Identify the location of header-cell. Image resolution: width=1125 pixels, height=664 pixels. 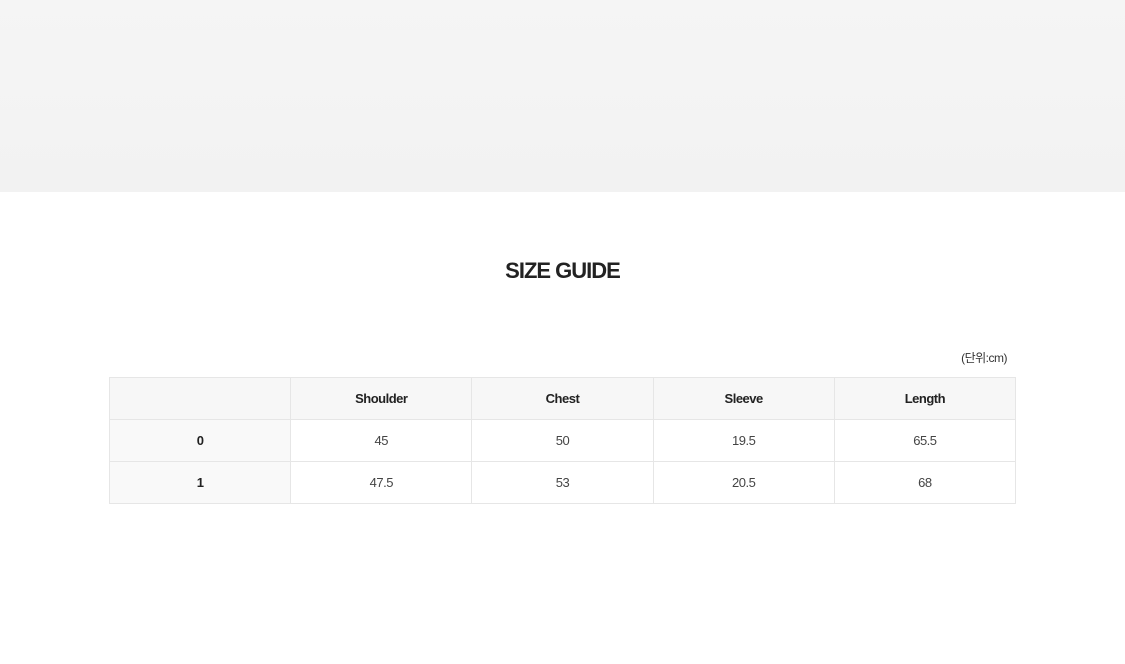
(200, 398).